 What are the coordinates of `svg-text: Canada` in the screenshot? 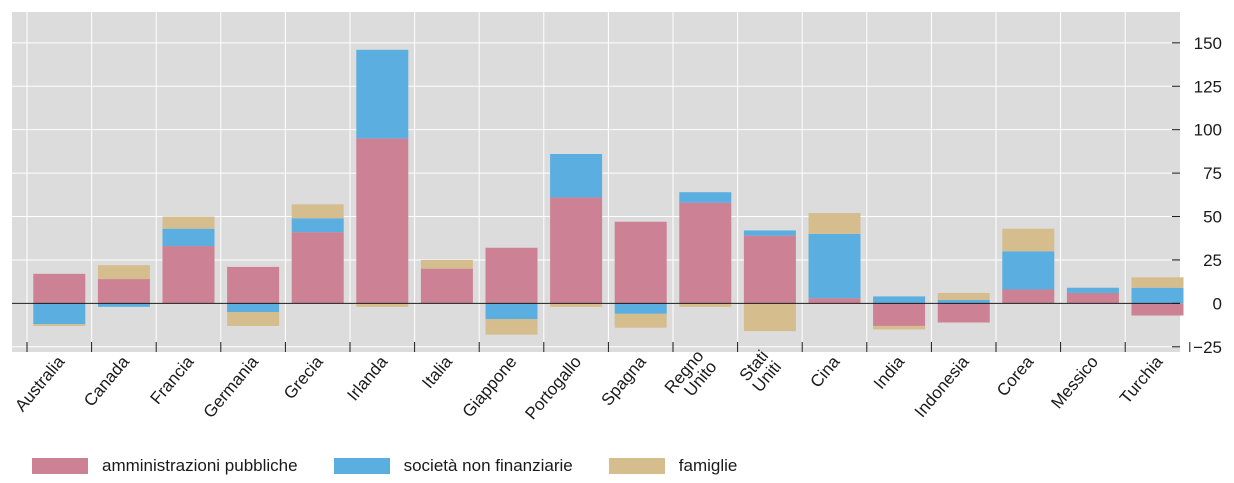 It's located at (106, 381).